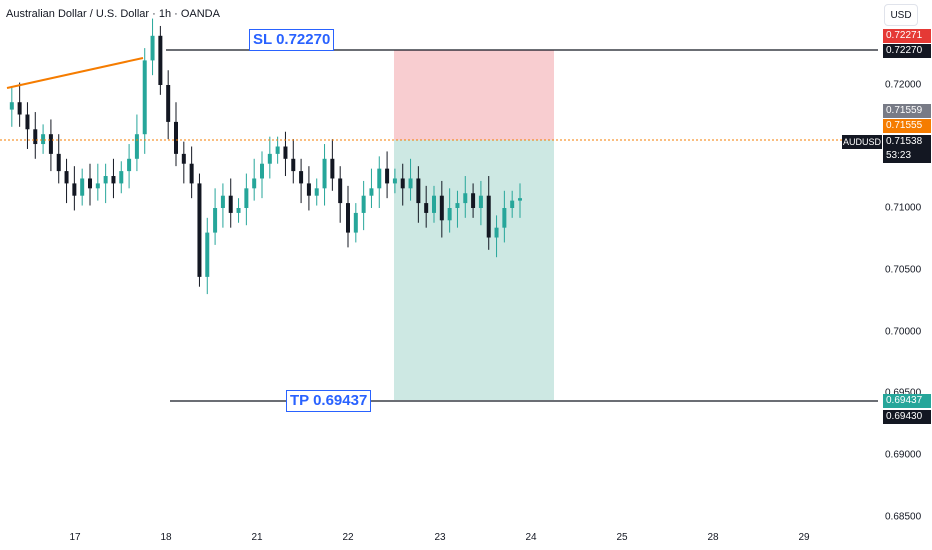  Describe the element at coordinates (474, 95) in the screenshot. I see `risk-zone` at that location.